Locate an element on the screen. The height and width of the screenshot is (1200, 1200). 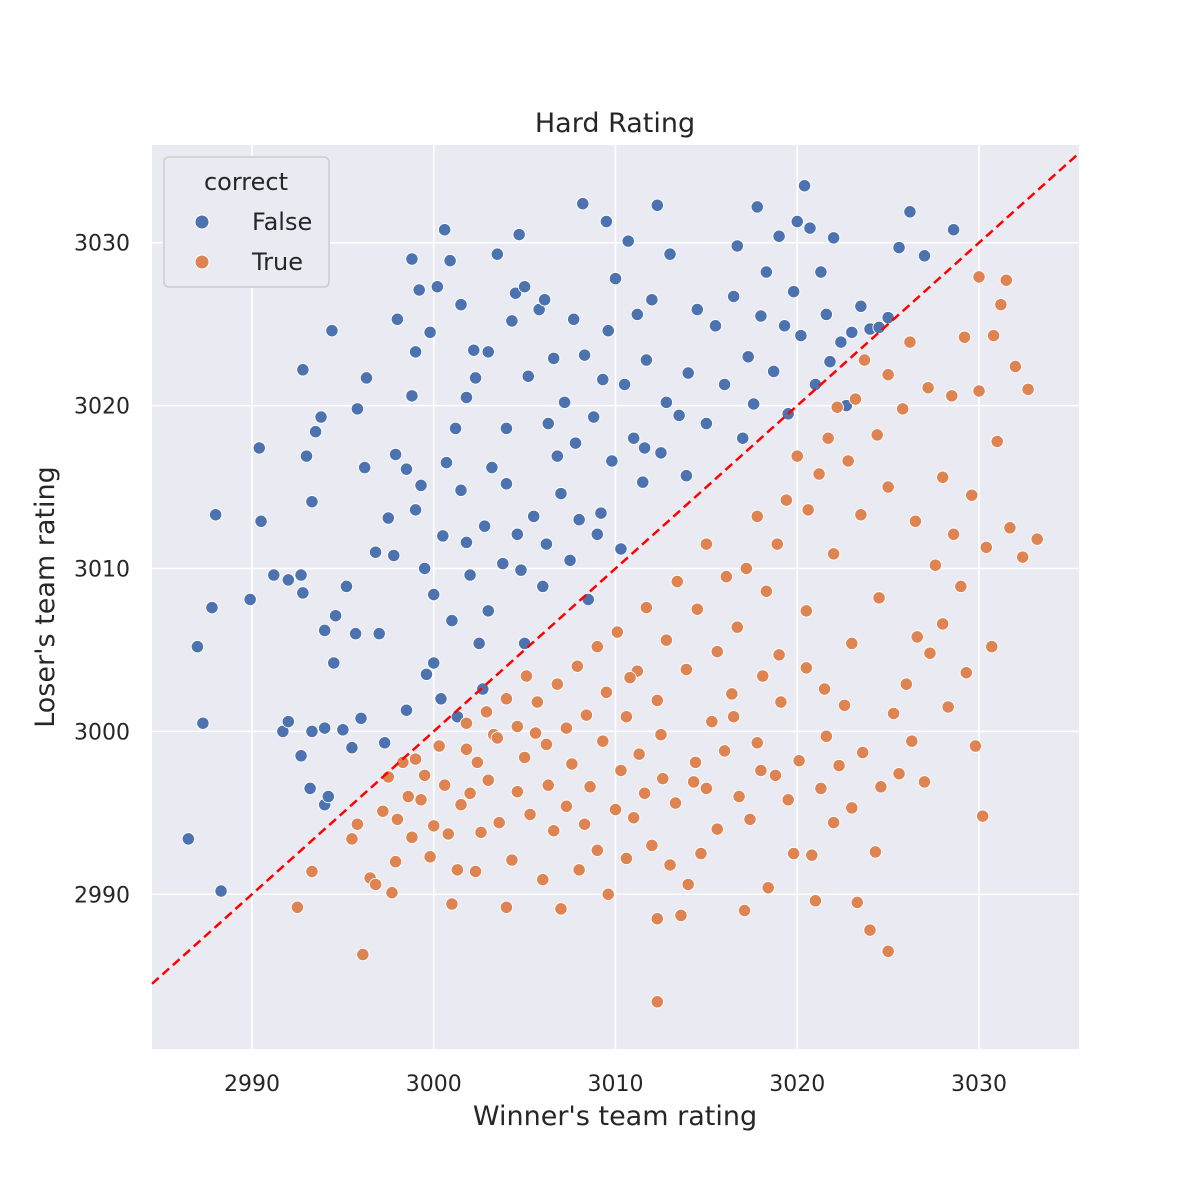
x-axis-label: Winner's team rating is located at coordinates (615, 1116).